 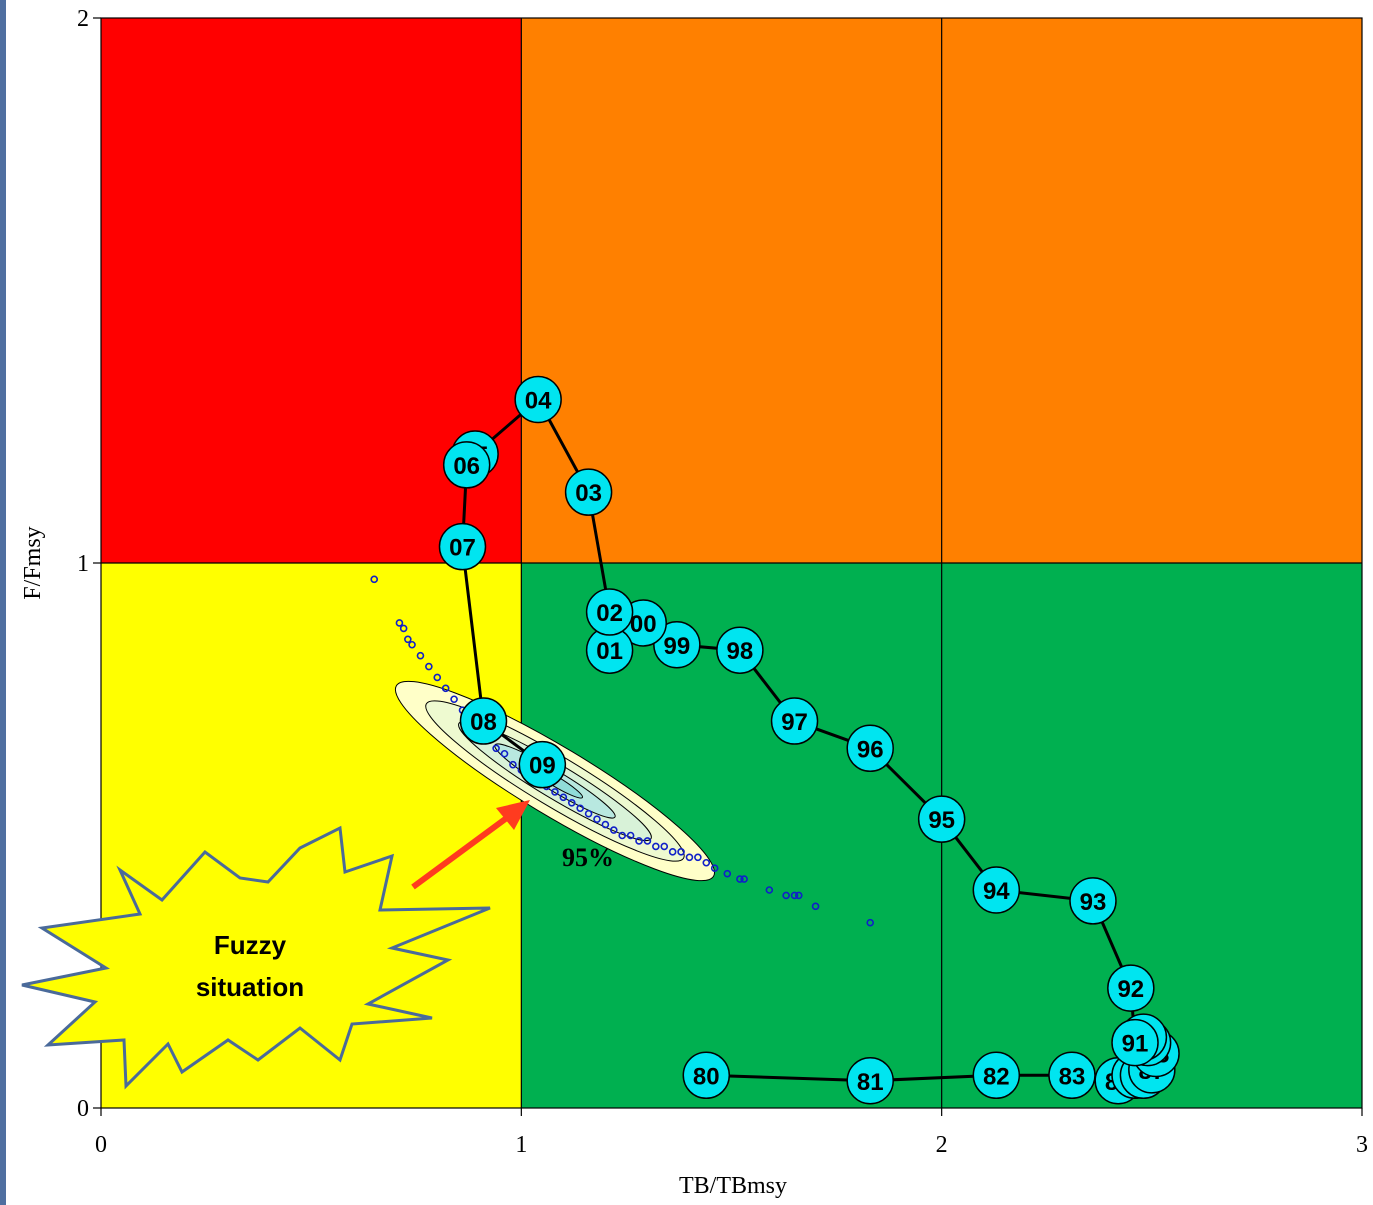 I want to click on year-marker-label: 81, so click(x=870, y=1082).